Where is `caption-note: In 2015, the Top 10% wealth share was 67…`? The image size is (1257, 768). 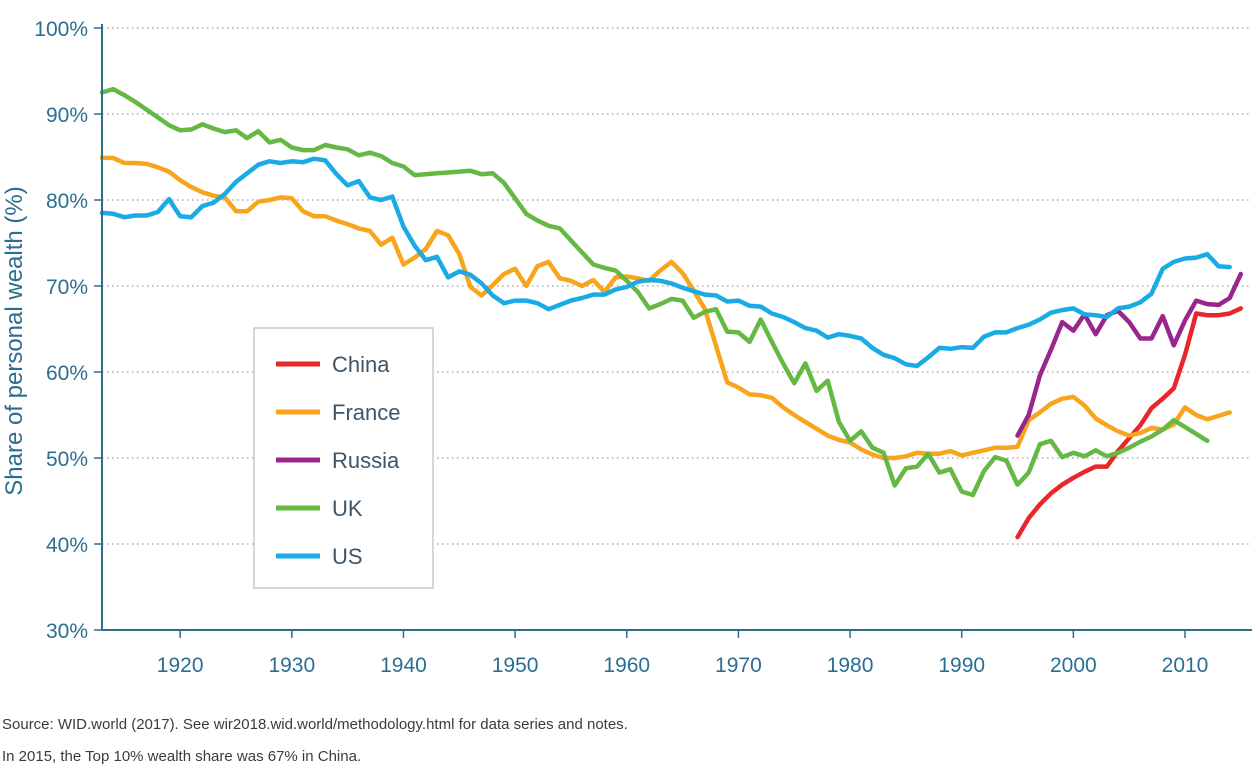
caption-note: In 2015, the Top 10% wealth share was 67… is located at coordinates (182, 756).